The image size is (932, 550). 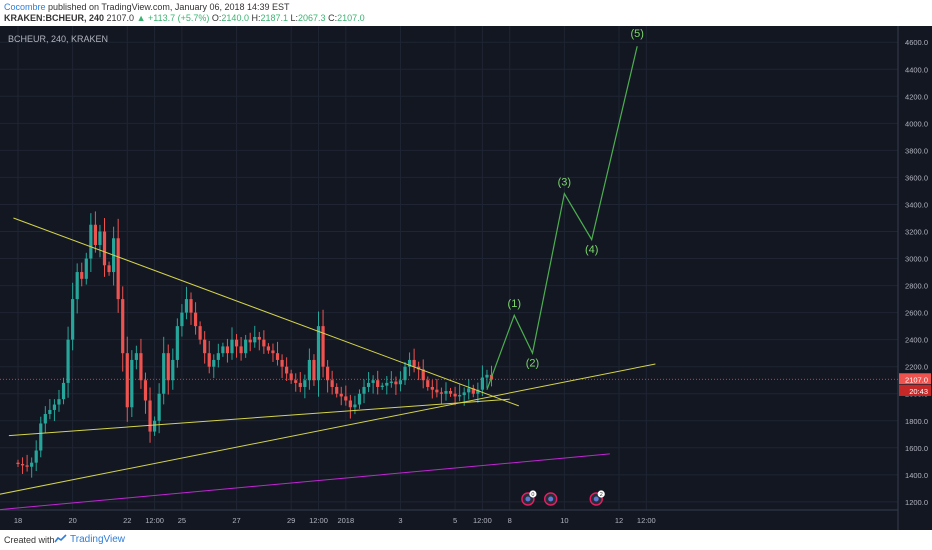 I want to click on y-tick-label: 2200.0, so click(x=916, y=367).